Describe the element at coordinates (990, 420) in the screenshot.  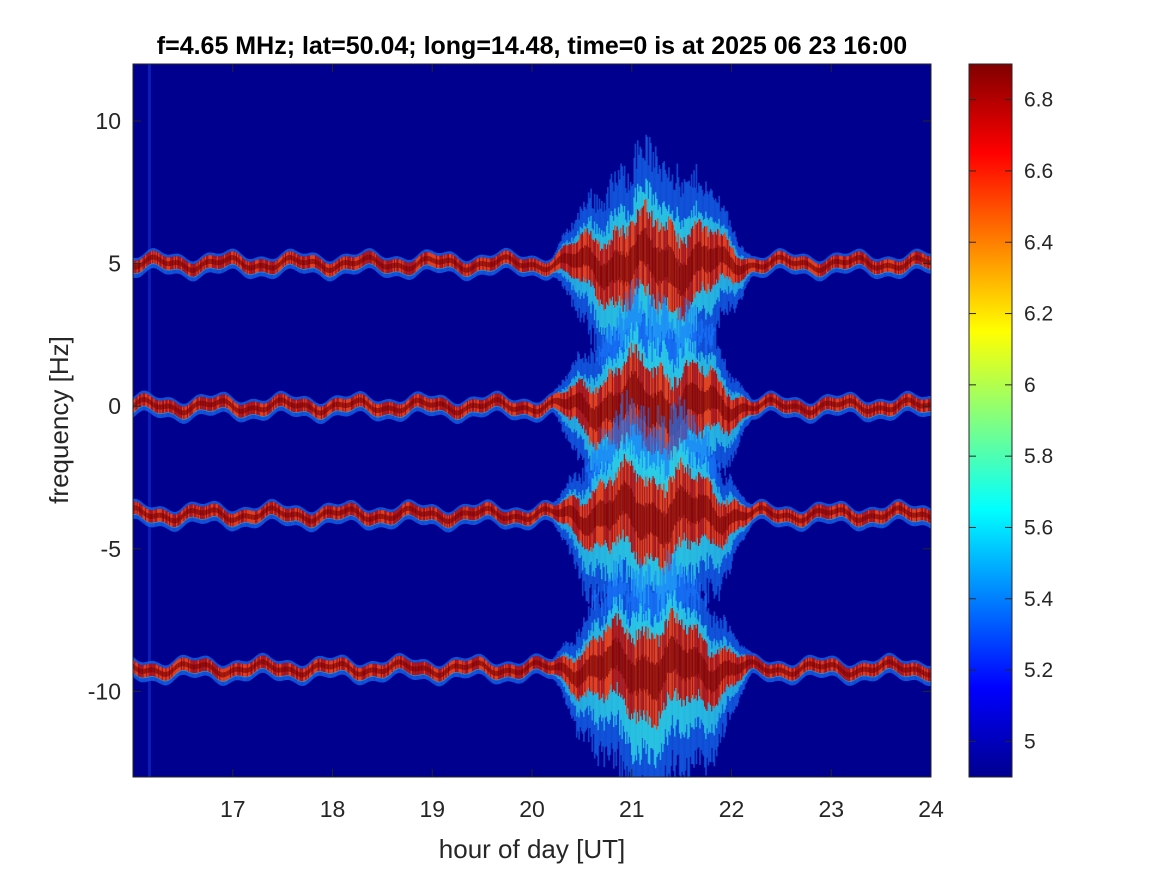
I see `colorbar` at that location.